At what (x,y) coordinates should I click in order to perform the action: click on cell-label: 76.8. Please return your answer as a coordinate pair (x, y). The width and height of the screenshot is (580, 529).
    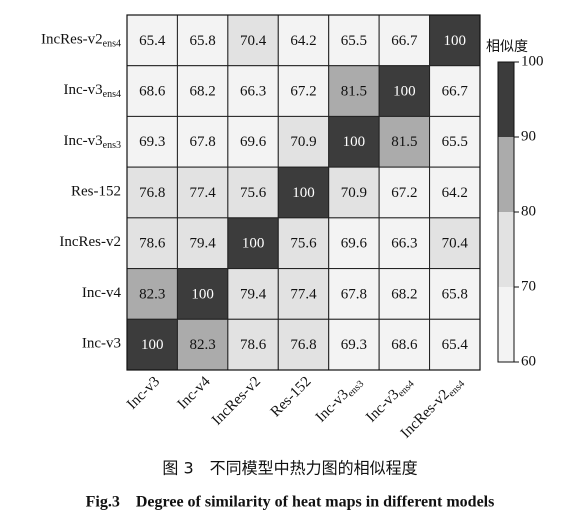
    Looking at the image, I should click on (303, 345).